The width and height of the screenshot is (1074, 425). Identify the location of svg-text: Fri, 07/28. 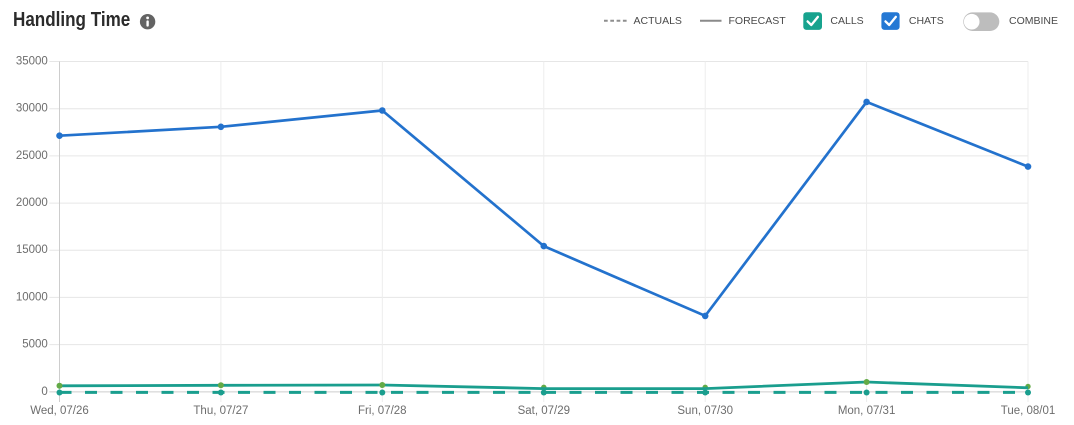
(382, 411).